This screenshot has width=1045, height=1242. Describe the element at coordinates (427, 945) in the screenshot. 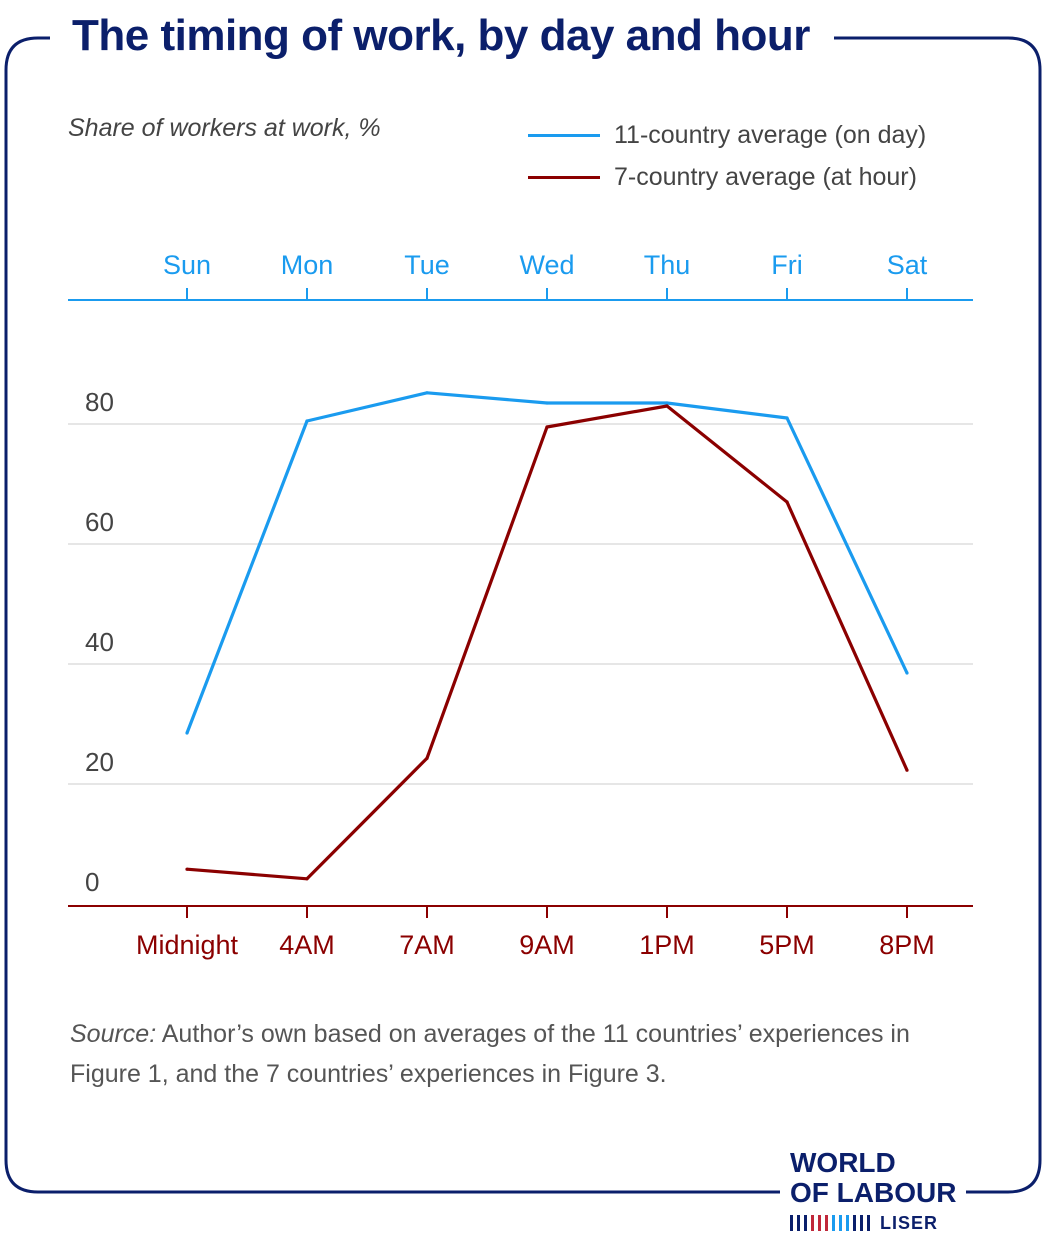

I see `bottom-axis-label: 7AM` at that location.